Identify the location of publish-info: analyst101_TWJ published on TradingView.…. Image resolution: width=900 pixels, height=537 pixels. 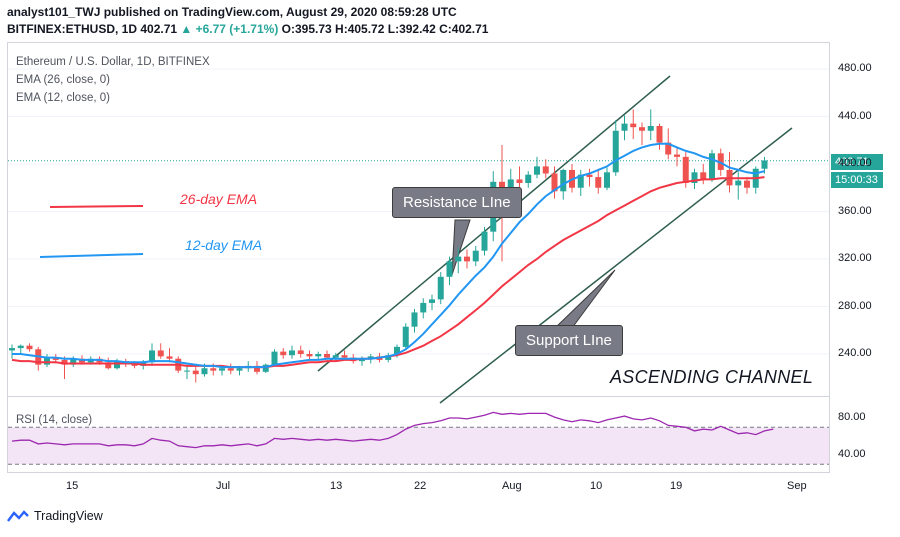
(232, 12).